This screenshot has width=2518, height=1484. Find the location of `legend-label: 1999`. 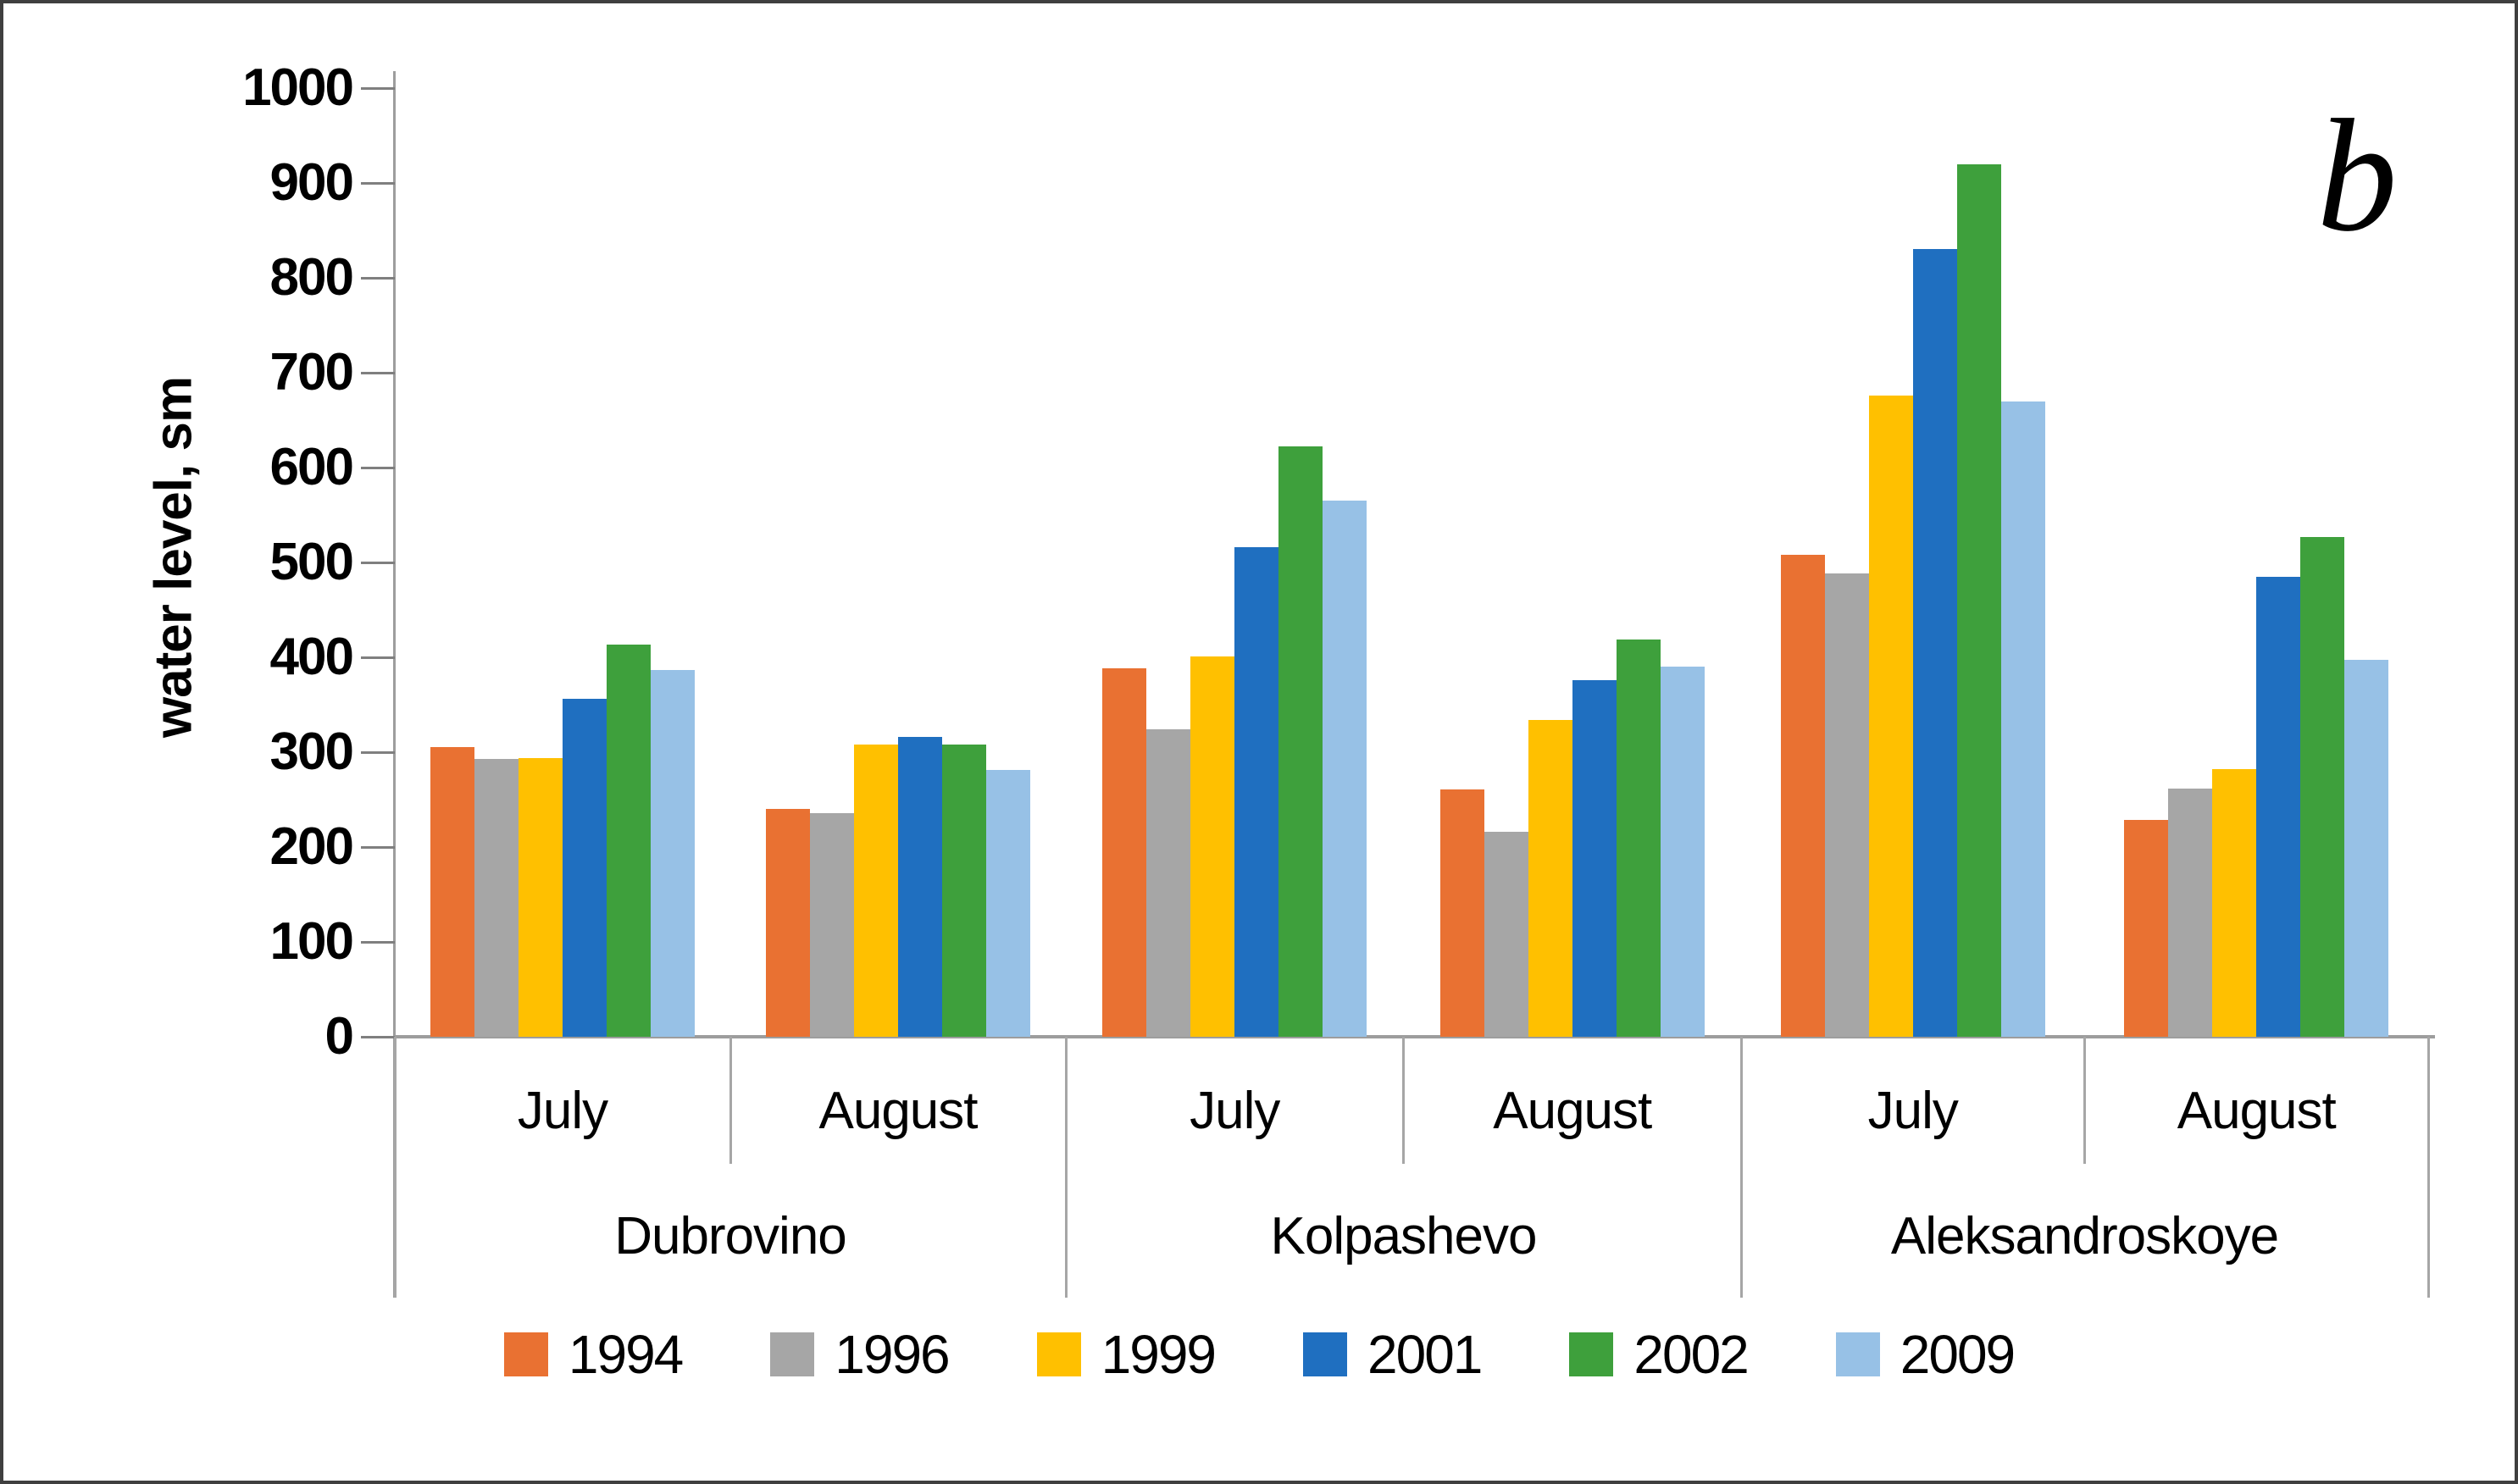

legend-label: 1999 is located at coordinates (1159, 1354).